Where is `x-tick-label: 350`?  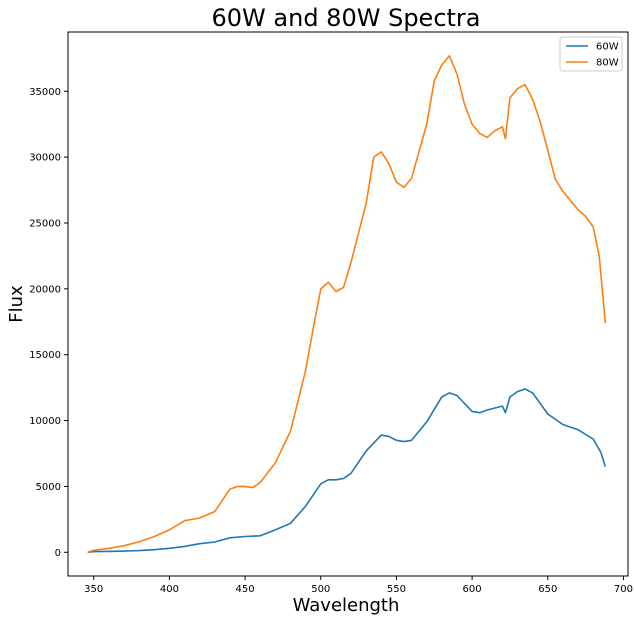 x-tick-label: 350 is located at coordinates (93, 589).